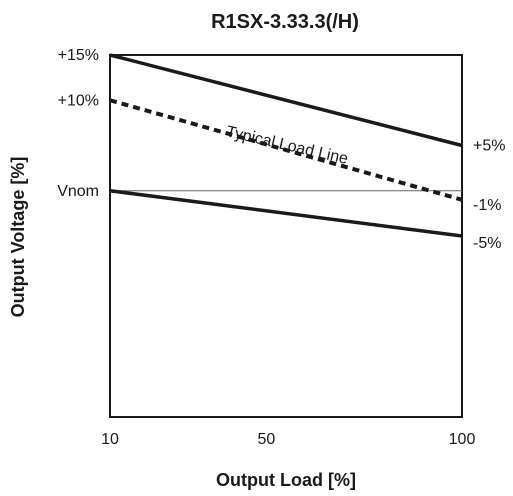 This screenshot has width=513, height=496. What do you see at coordinates (110, 439) in the screenshot?
I see `x-tick-label: 10` at bounding box center [110, 439].